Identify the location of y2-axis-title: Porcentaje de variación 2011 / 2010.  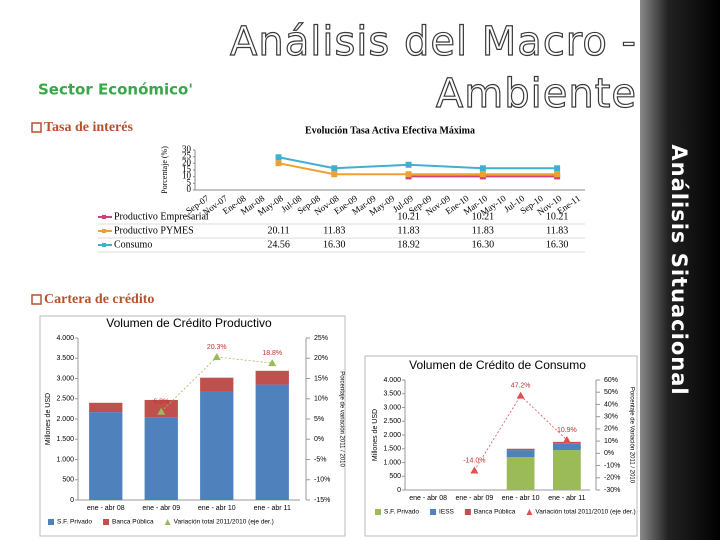
(341, 419).